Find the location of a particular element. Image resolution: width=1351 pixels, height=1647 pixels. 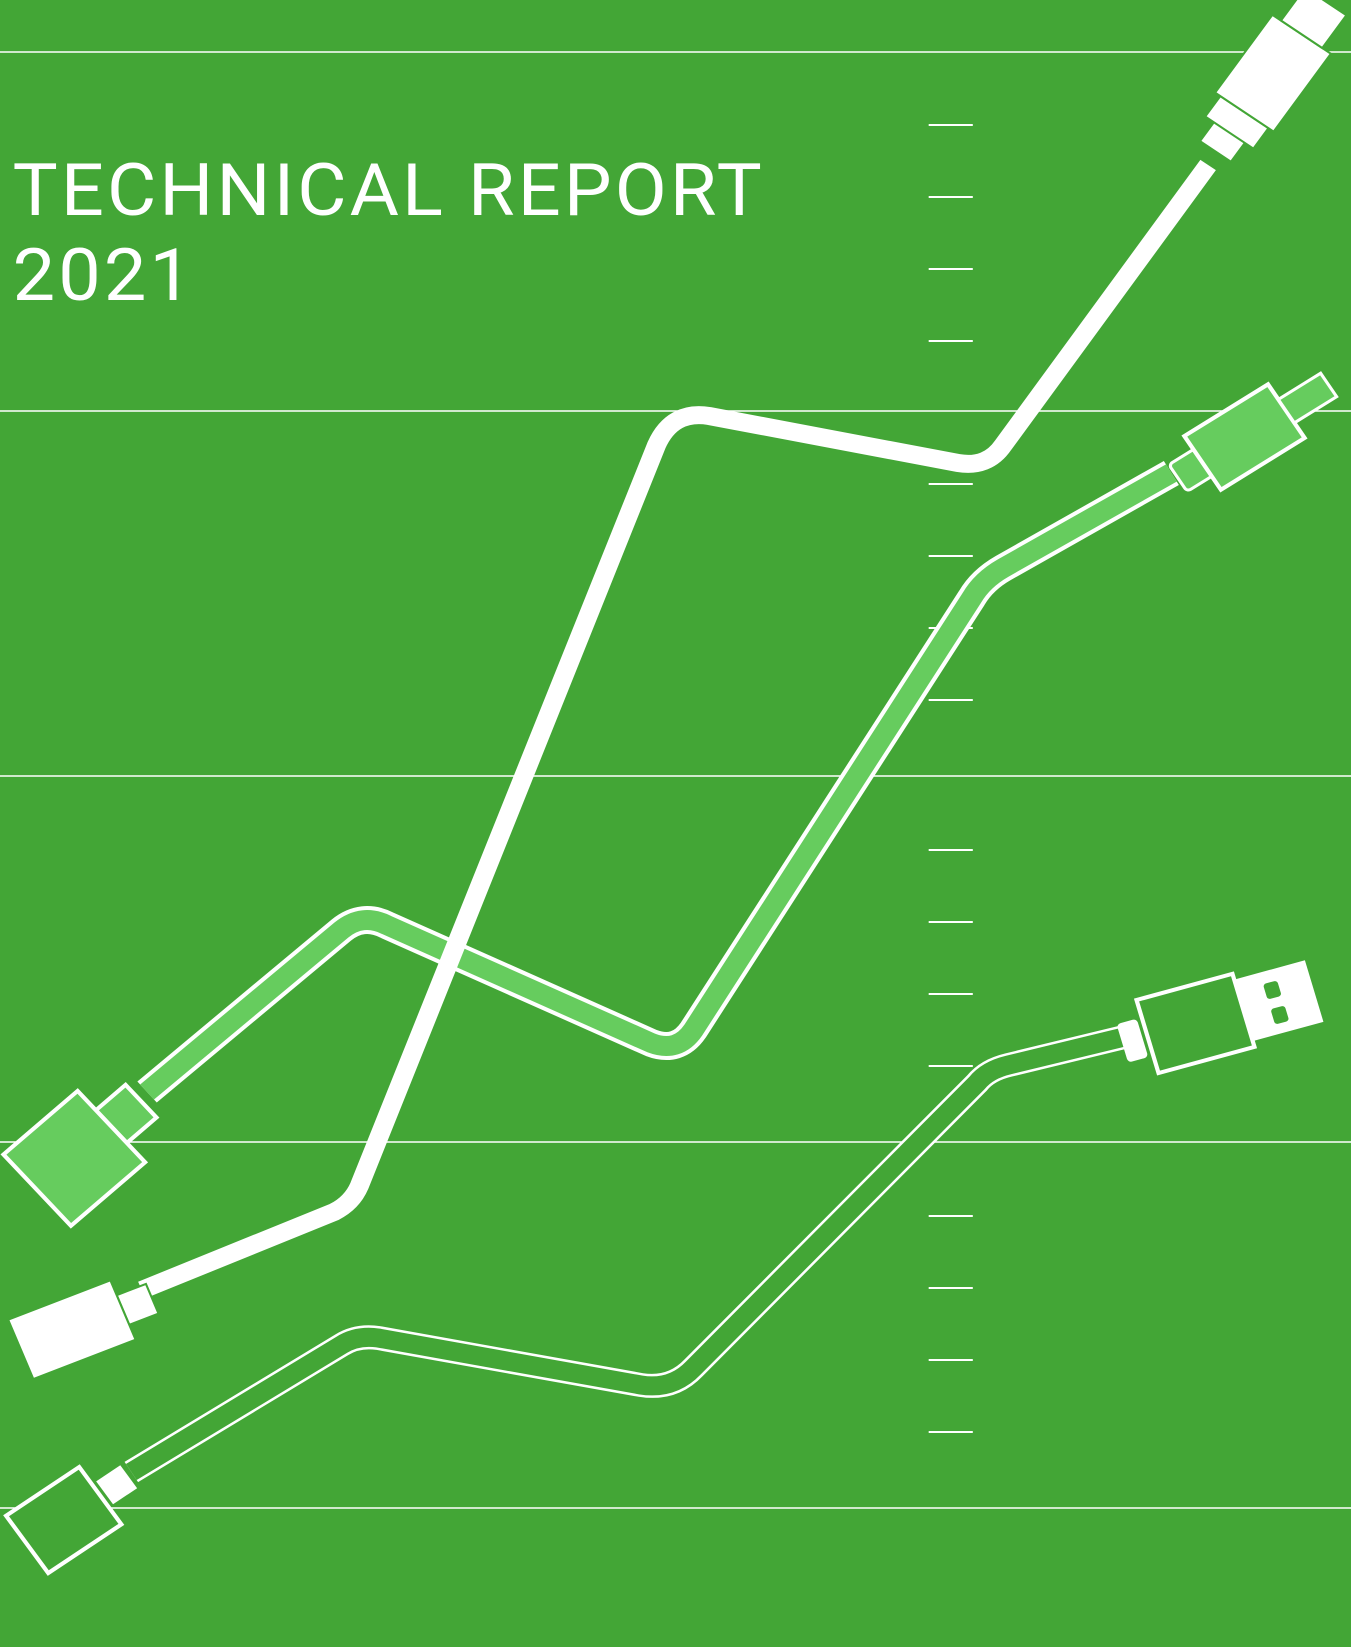

bottom-left-connector is located at coordinates (70, 1520).